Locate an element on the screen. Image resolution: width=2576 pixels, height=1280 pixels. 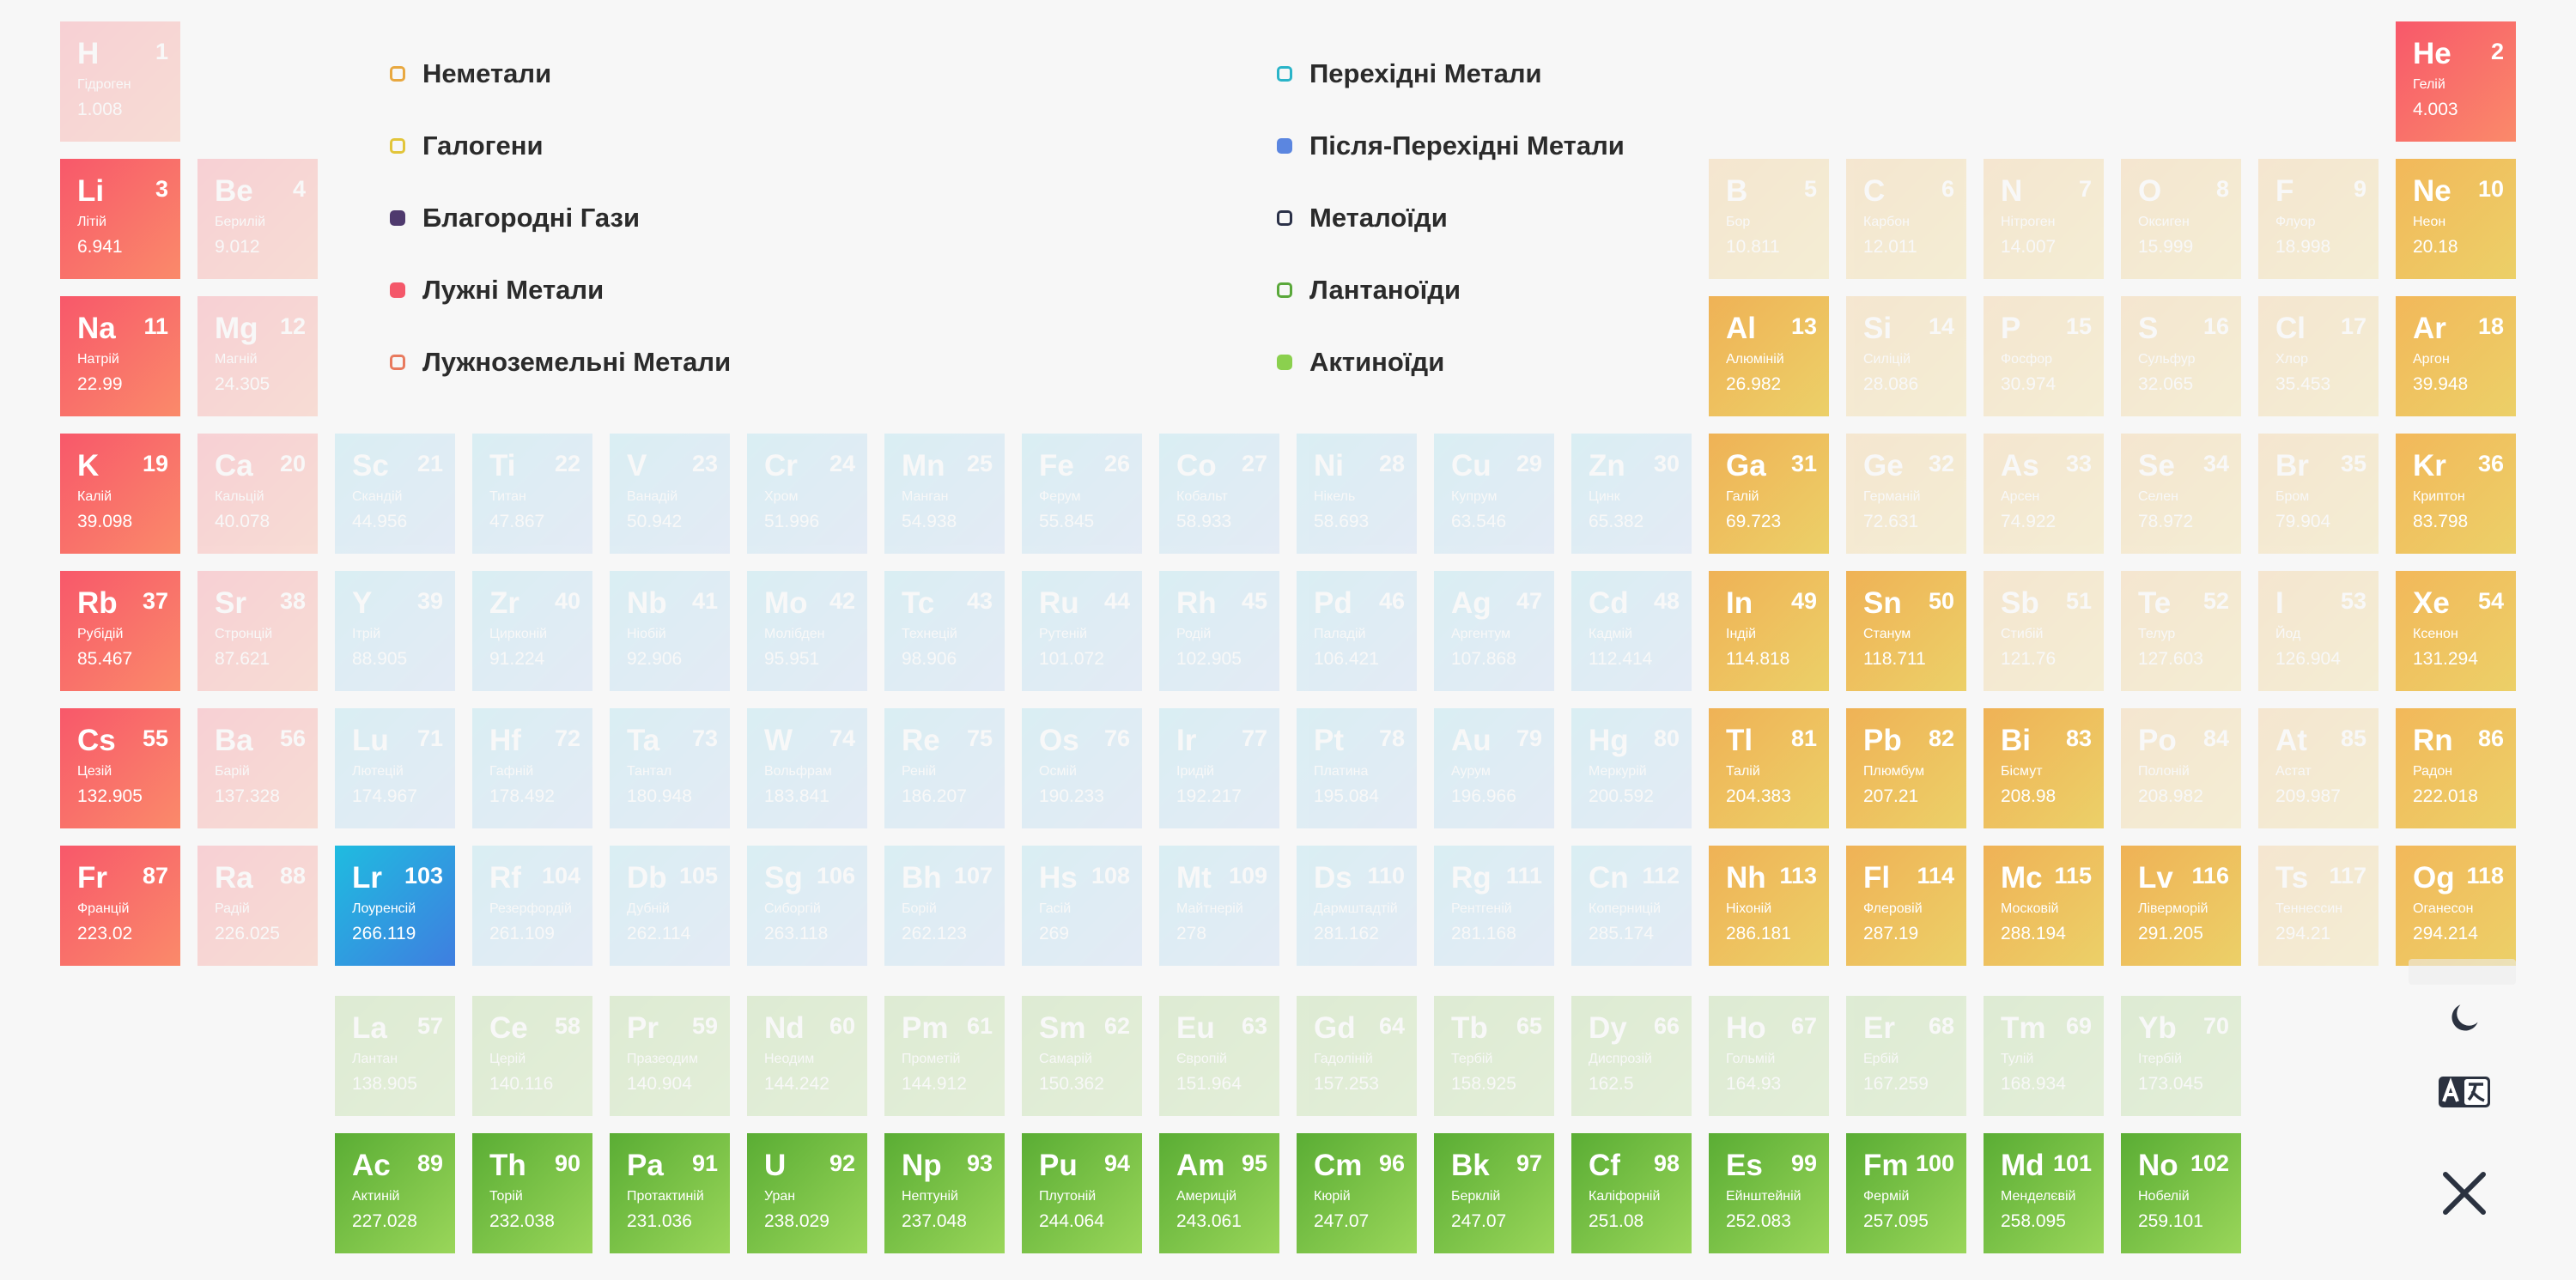
theme-toggle-button is located at coordinates (2464, 1020).